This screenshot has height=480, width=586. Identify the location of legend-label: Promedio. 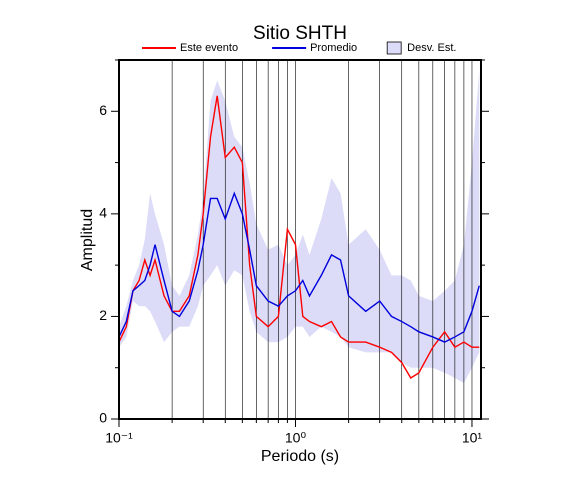
(333, 48).